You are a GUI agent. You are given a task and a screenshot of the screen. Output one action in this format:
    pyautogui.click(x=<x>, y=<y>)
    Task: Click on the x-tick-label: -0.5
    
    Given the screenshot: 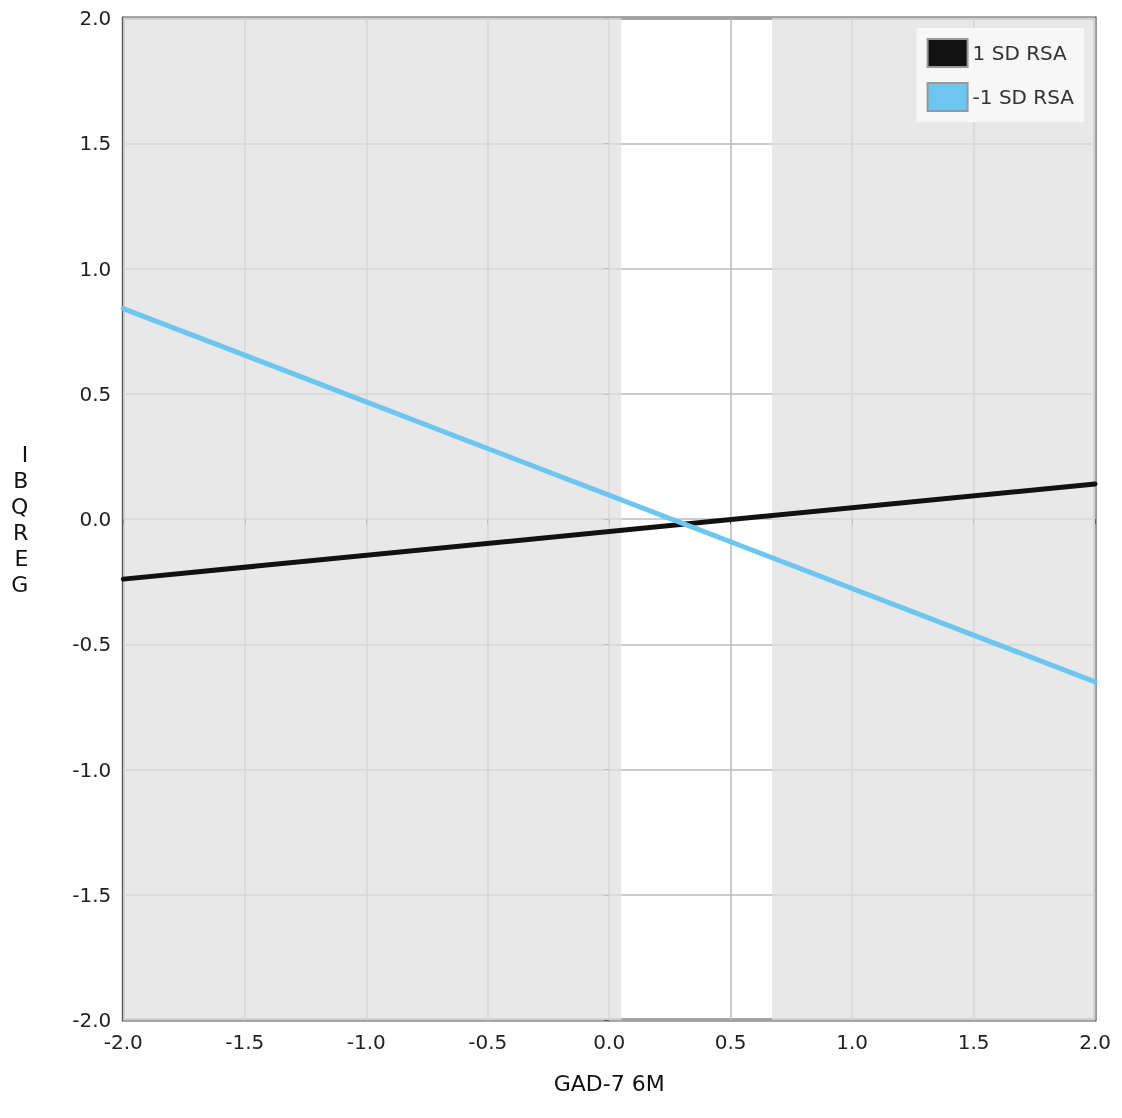 What is the action you would take?
    pyautogui.click(x=488, y=1042)
    